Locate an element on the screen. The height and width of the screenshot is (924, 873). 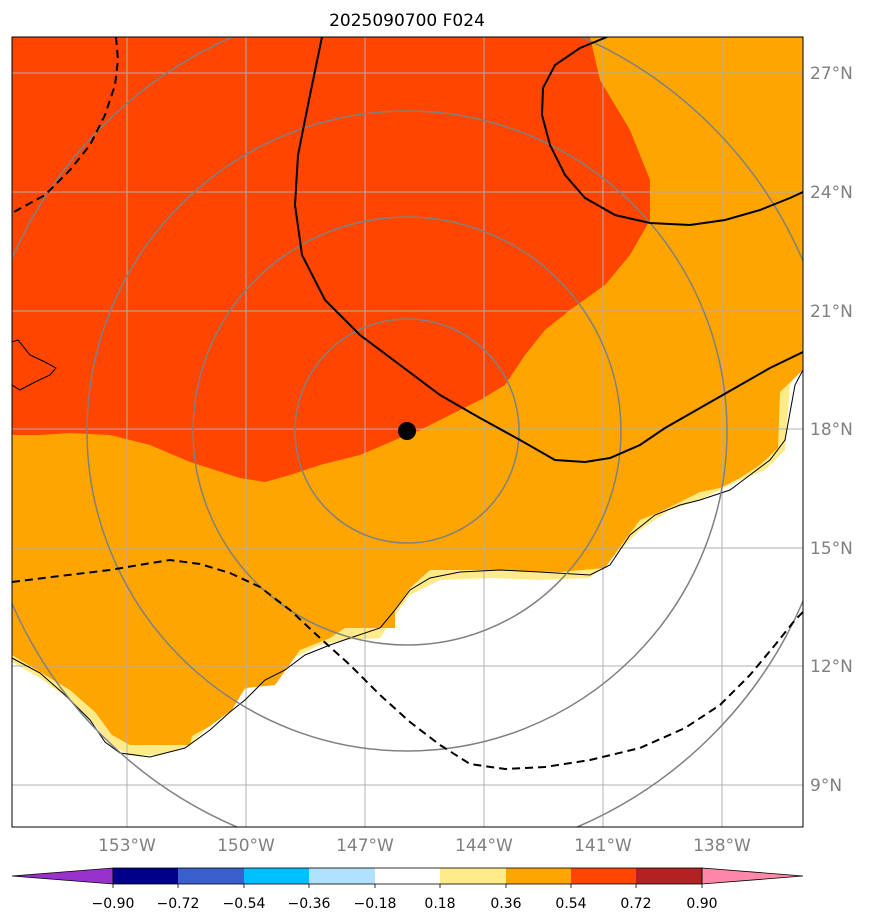
colorbar-tick-label: −0.18 is located at coordinates (375, 904).